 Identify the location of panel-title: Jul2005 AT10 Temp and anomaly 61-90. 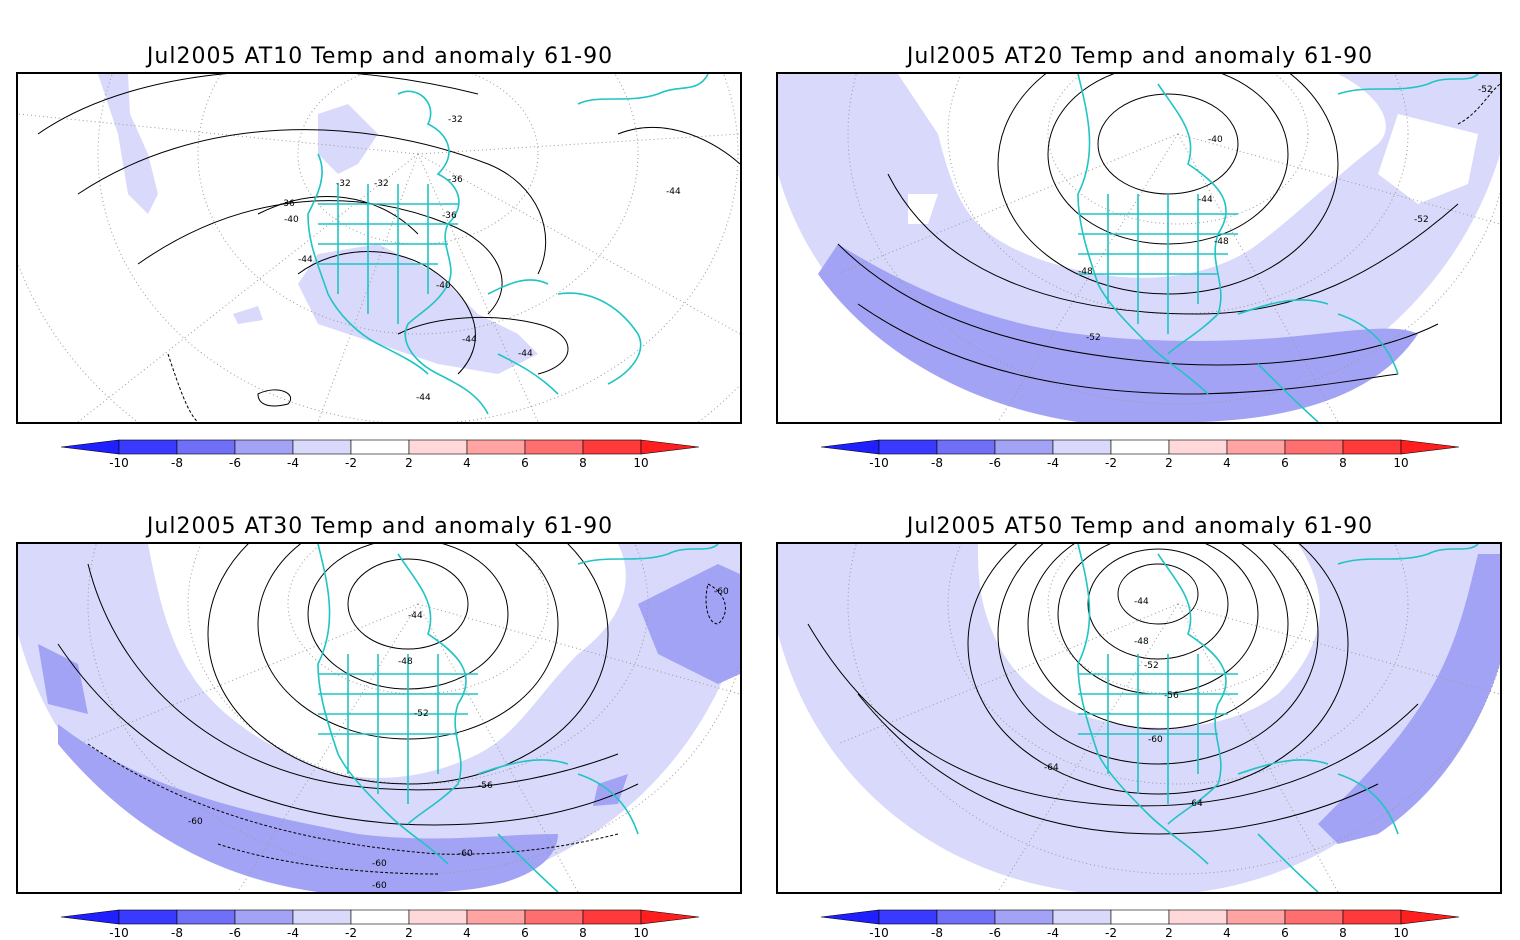
(380, 56).